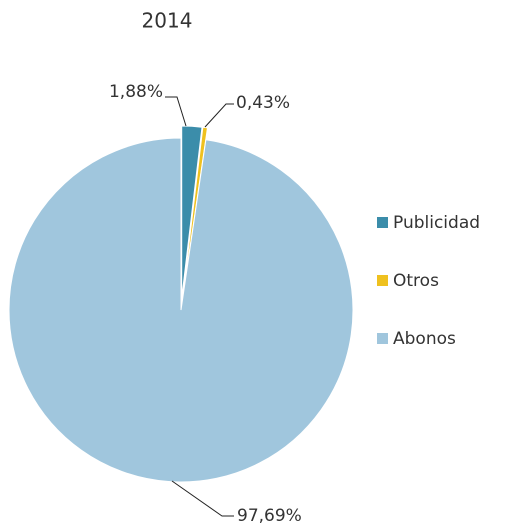  I want to click on pie-slice, so click(192, 212).